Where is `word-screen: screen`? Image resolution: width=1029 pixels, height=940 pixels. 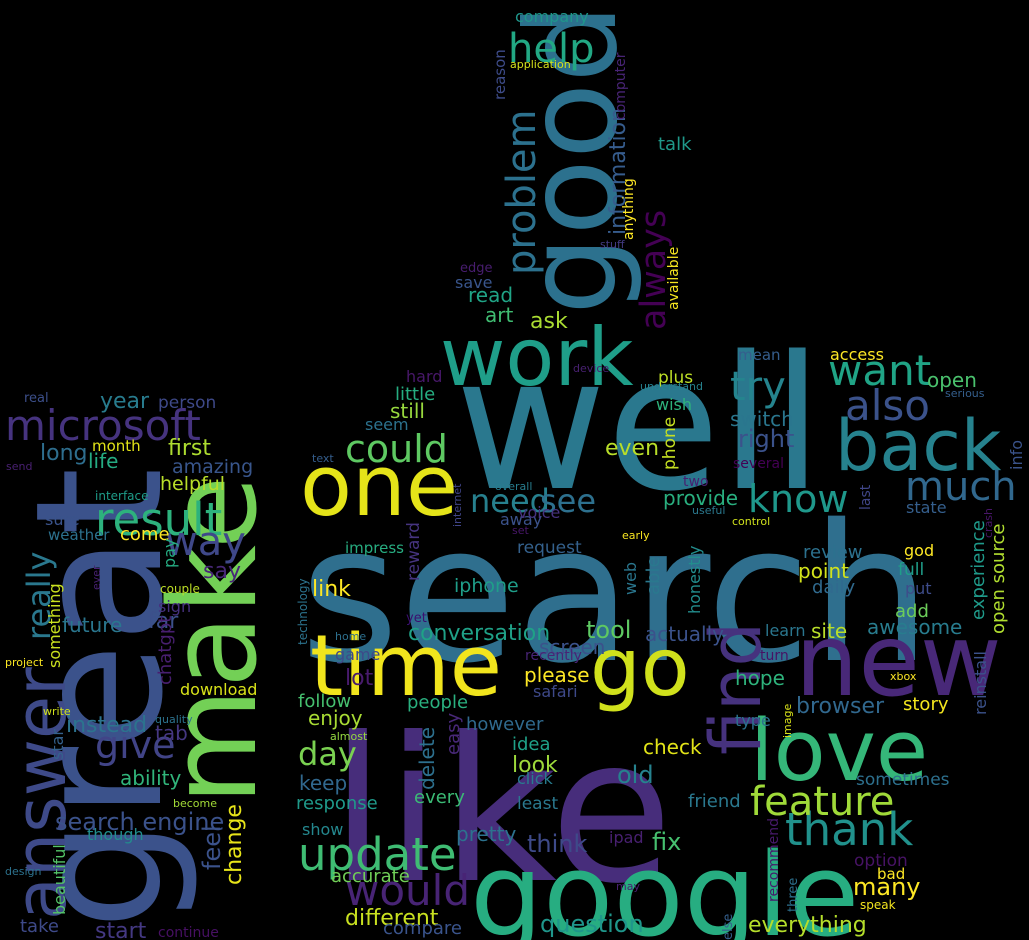
word-screen: screen is located at coordinates (572, 647).